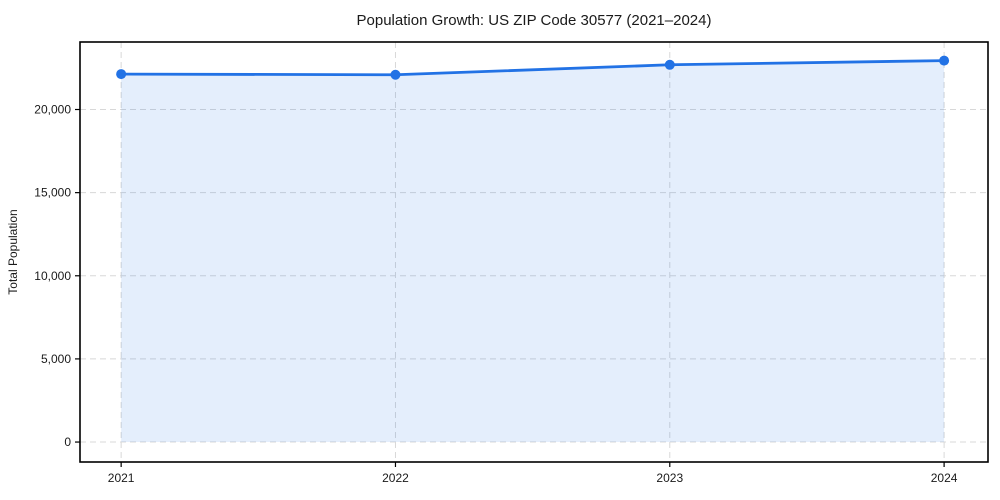  I want to click on y-axis-label: Total Population, so click(13, 251).